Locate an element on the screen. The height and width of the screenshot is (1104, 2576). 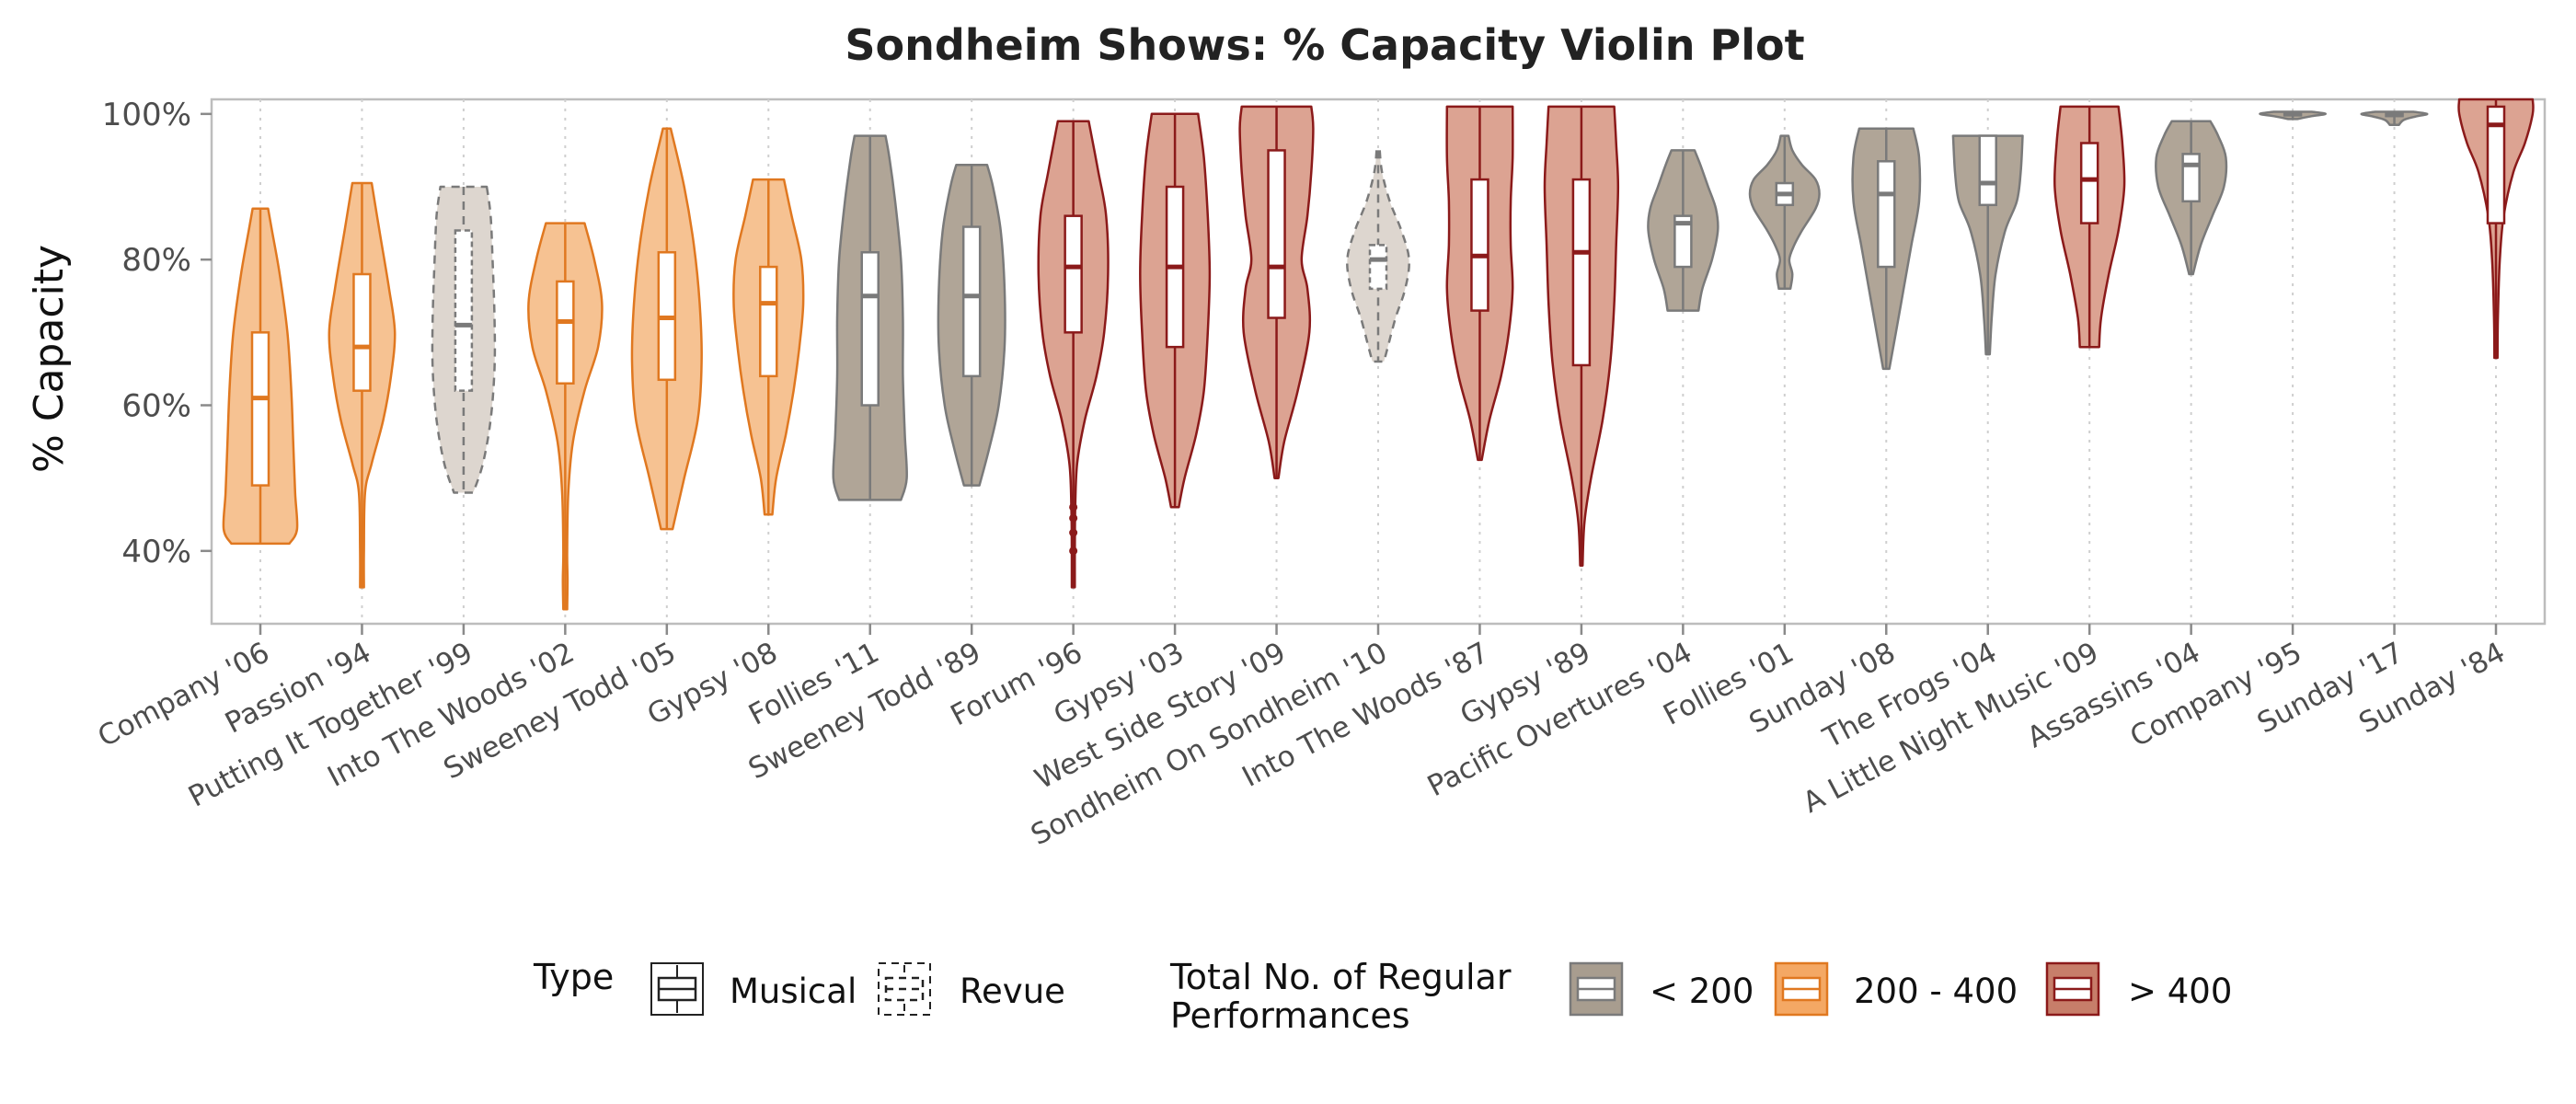
legend-musical-key is located at coordinates (677, 989).